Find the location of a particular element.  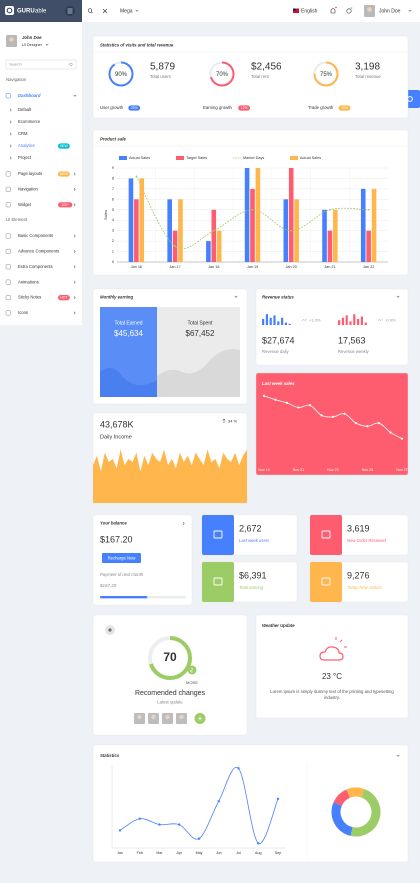

recharge-label: Recharge Now is located at coordinates (122, 557).